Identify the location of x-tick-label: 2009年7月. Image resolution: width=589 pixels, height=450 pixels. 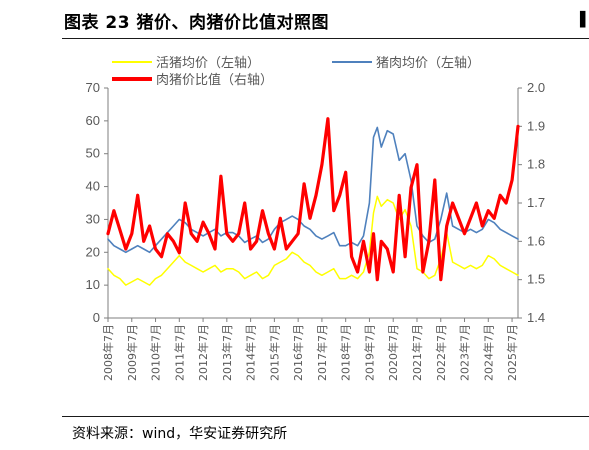
(132, 352).